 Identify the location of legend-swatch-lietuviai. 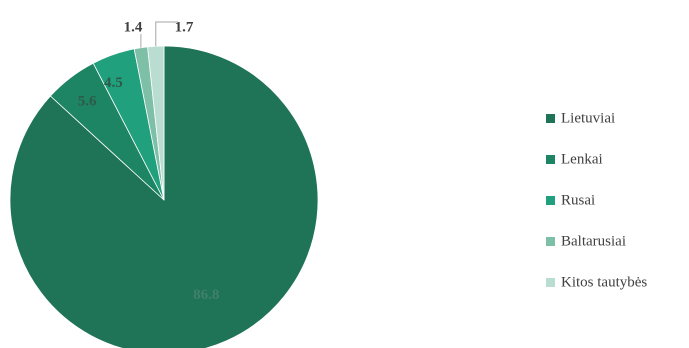
(550, 118).